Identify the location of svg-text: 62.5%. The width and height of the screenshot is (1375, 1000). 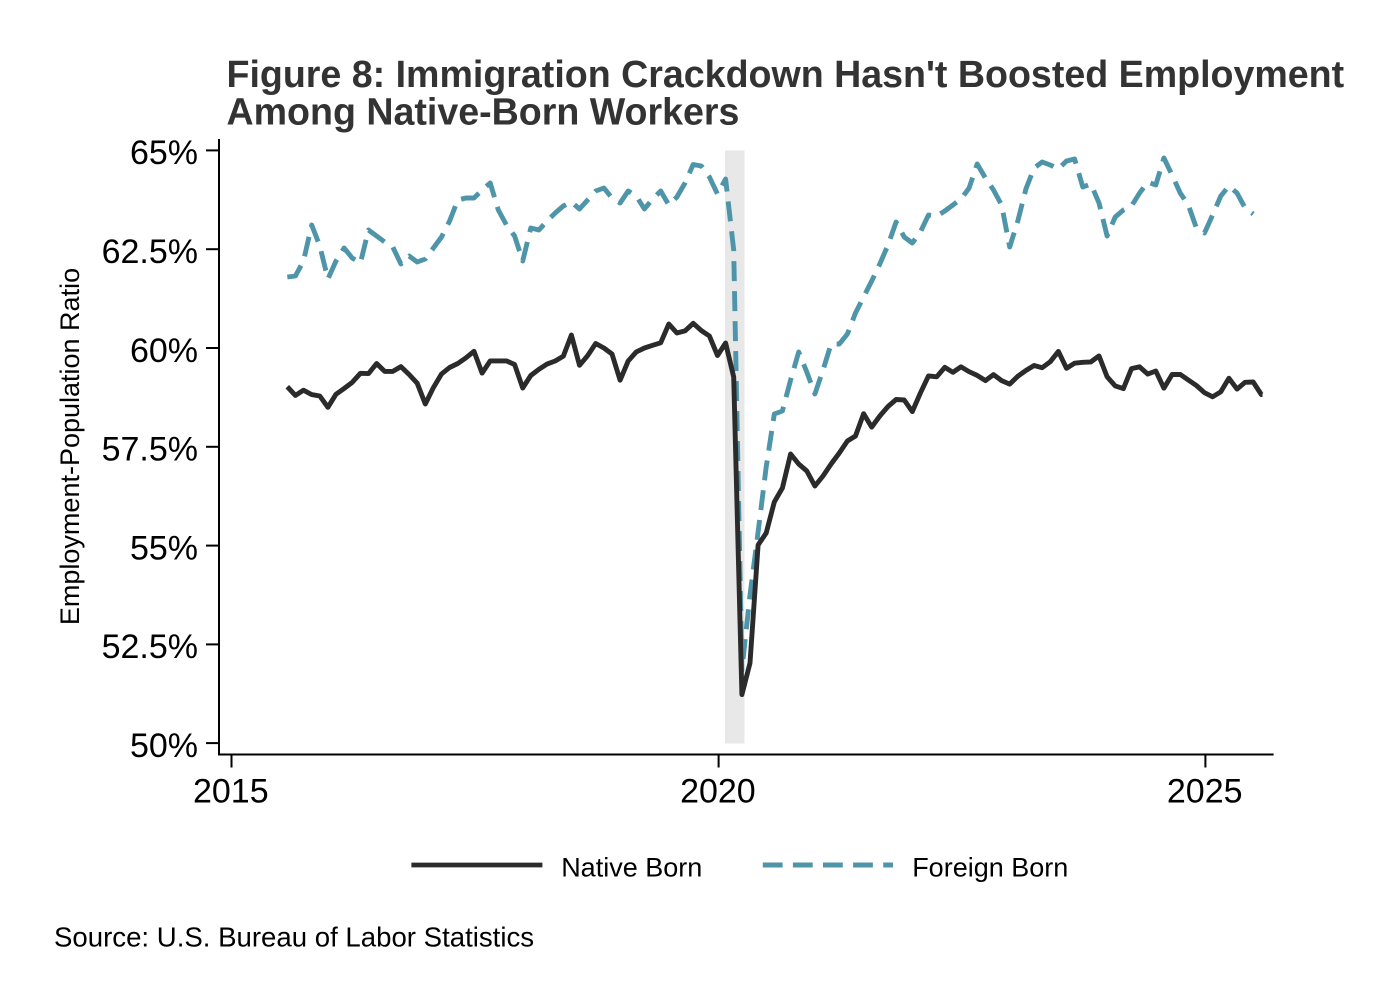
(150, 252).